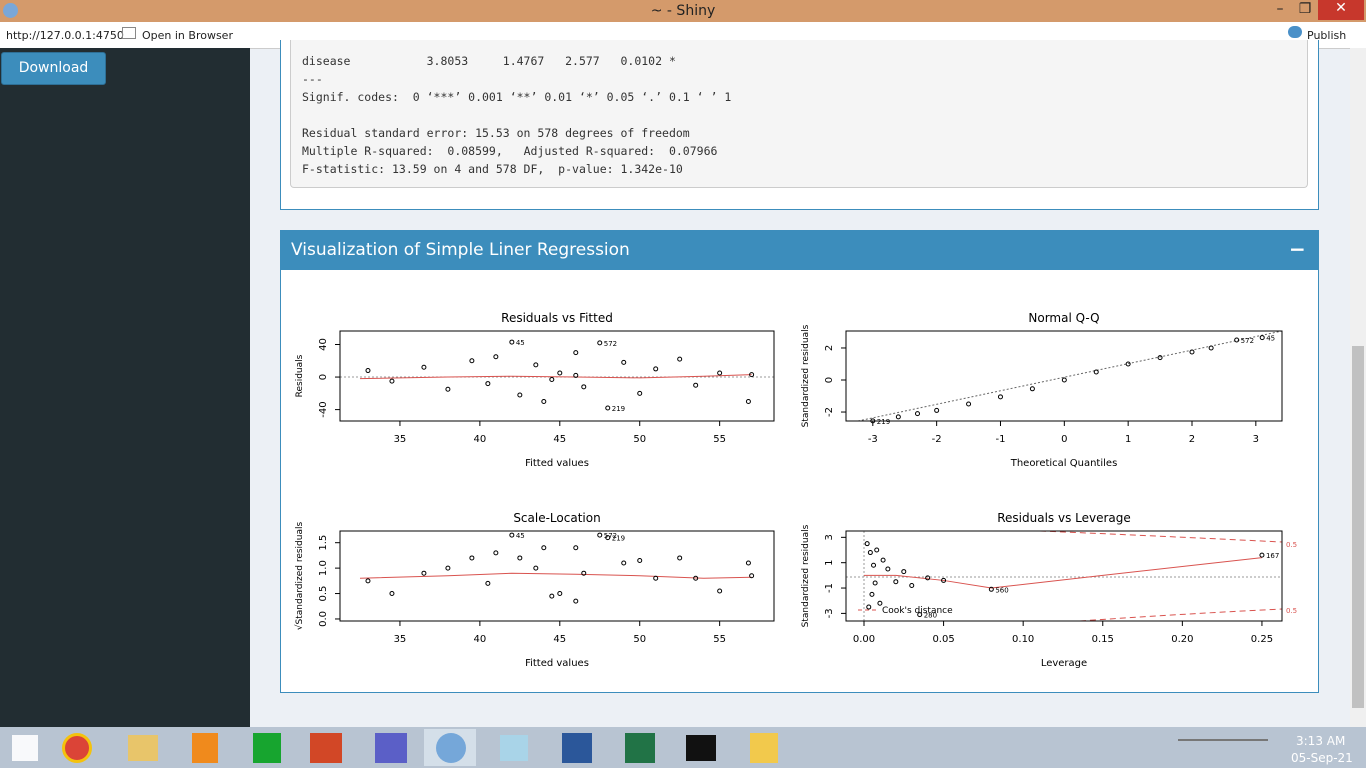  What do you see at coordinates (1358, 527) in the screenshot?
I see `scroll-thumb` at bounding box center [1358, 527].